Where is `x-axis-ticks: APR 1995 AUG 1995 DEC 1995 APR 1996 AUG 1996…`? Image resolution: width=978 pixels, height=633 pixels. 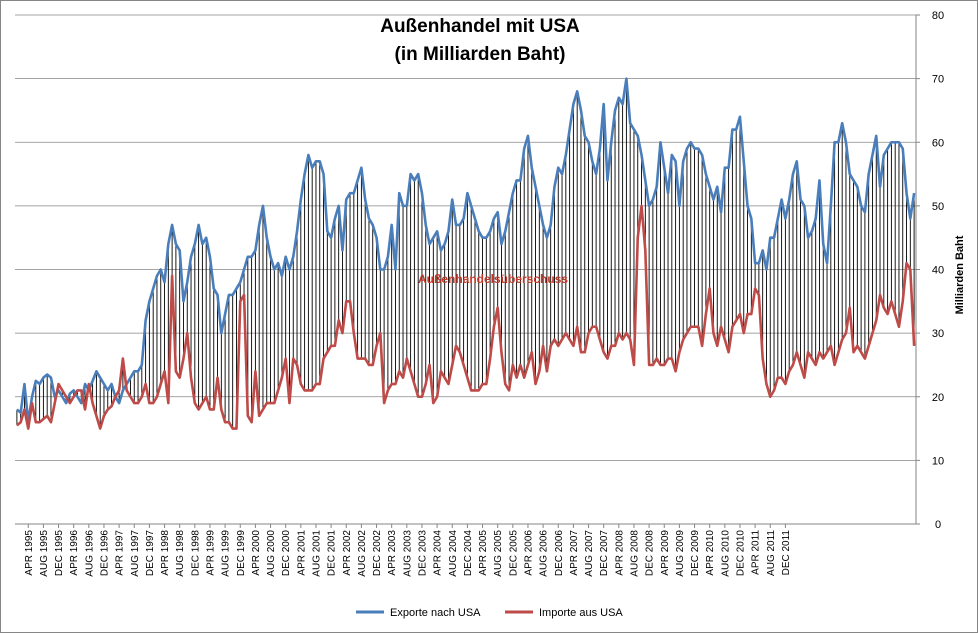
x-axis-ticks: APR 1995 AUG 1995 DEC 1995 APR 1996 AUG 1996… is located at coordinates (408, 550).